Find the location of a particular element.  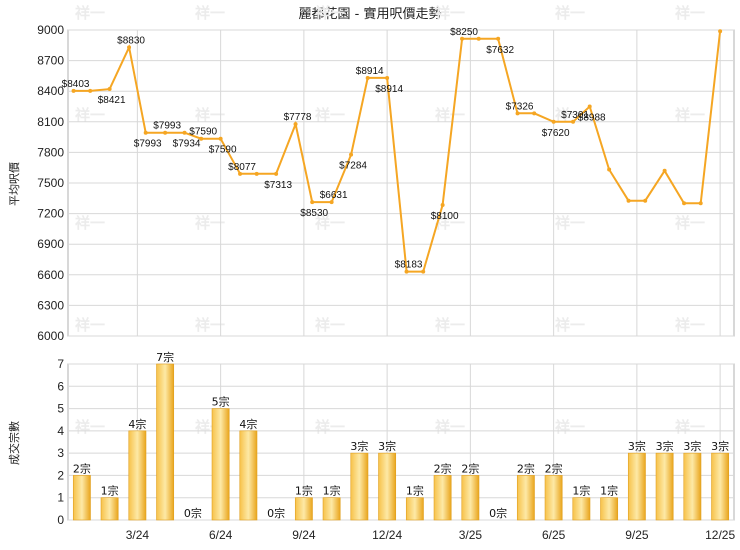

bar-y-tick-label: 3 is located at coordinates (60, 453).